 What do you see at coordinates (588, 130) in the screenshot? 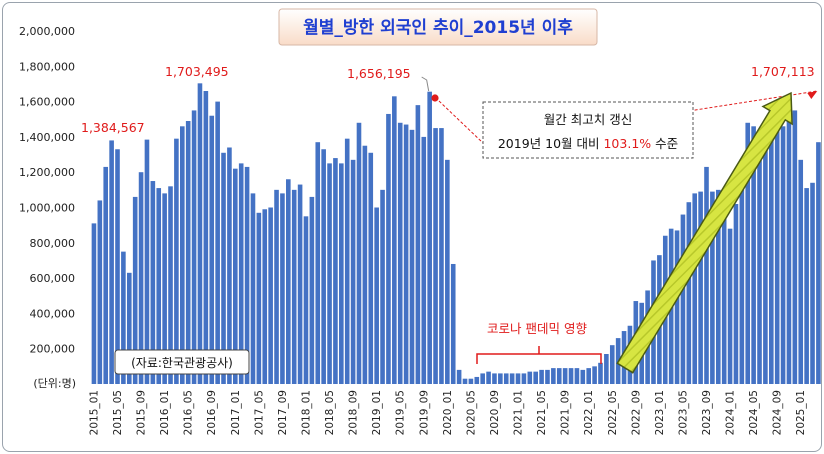
I see `callout-box: 월간 최고치 갱신 2019년 10월 대비 103.1% 수준` at bounding box center [588, 130].